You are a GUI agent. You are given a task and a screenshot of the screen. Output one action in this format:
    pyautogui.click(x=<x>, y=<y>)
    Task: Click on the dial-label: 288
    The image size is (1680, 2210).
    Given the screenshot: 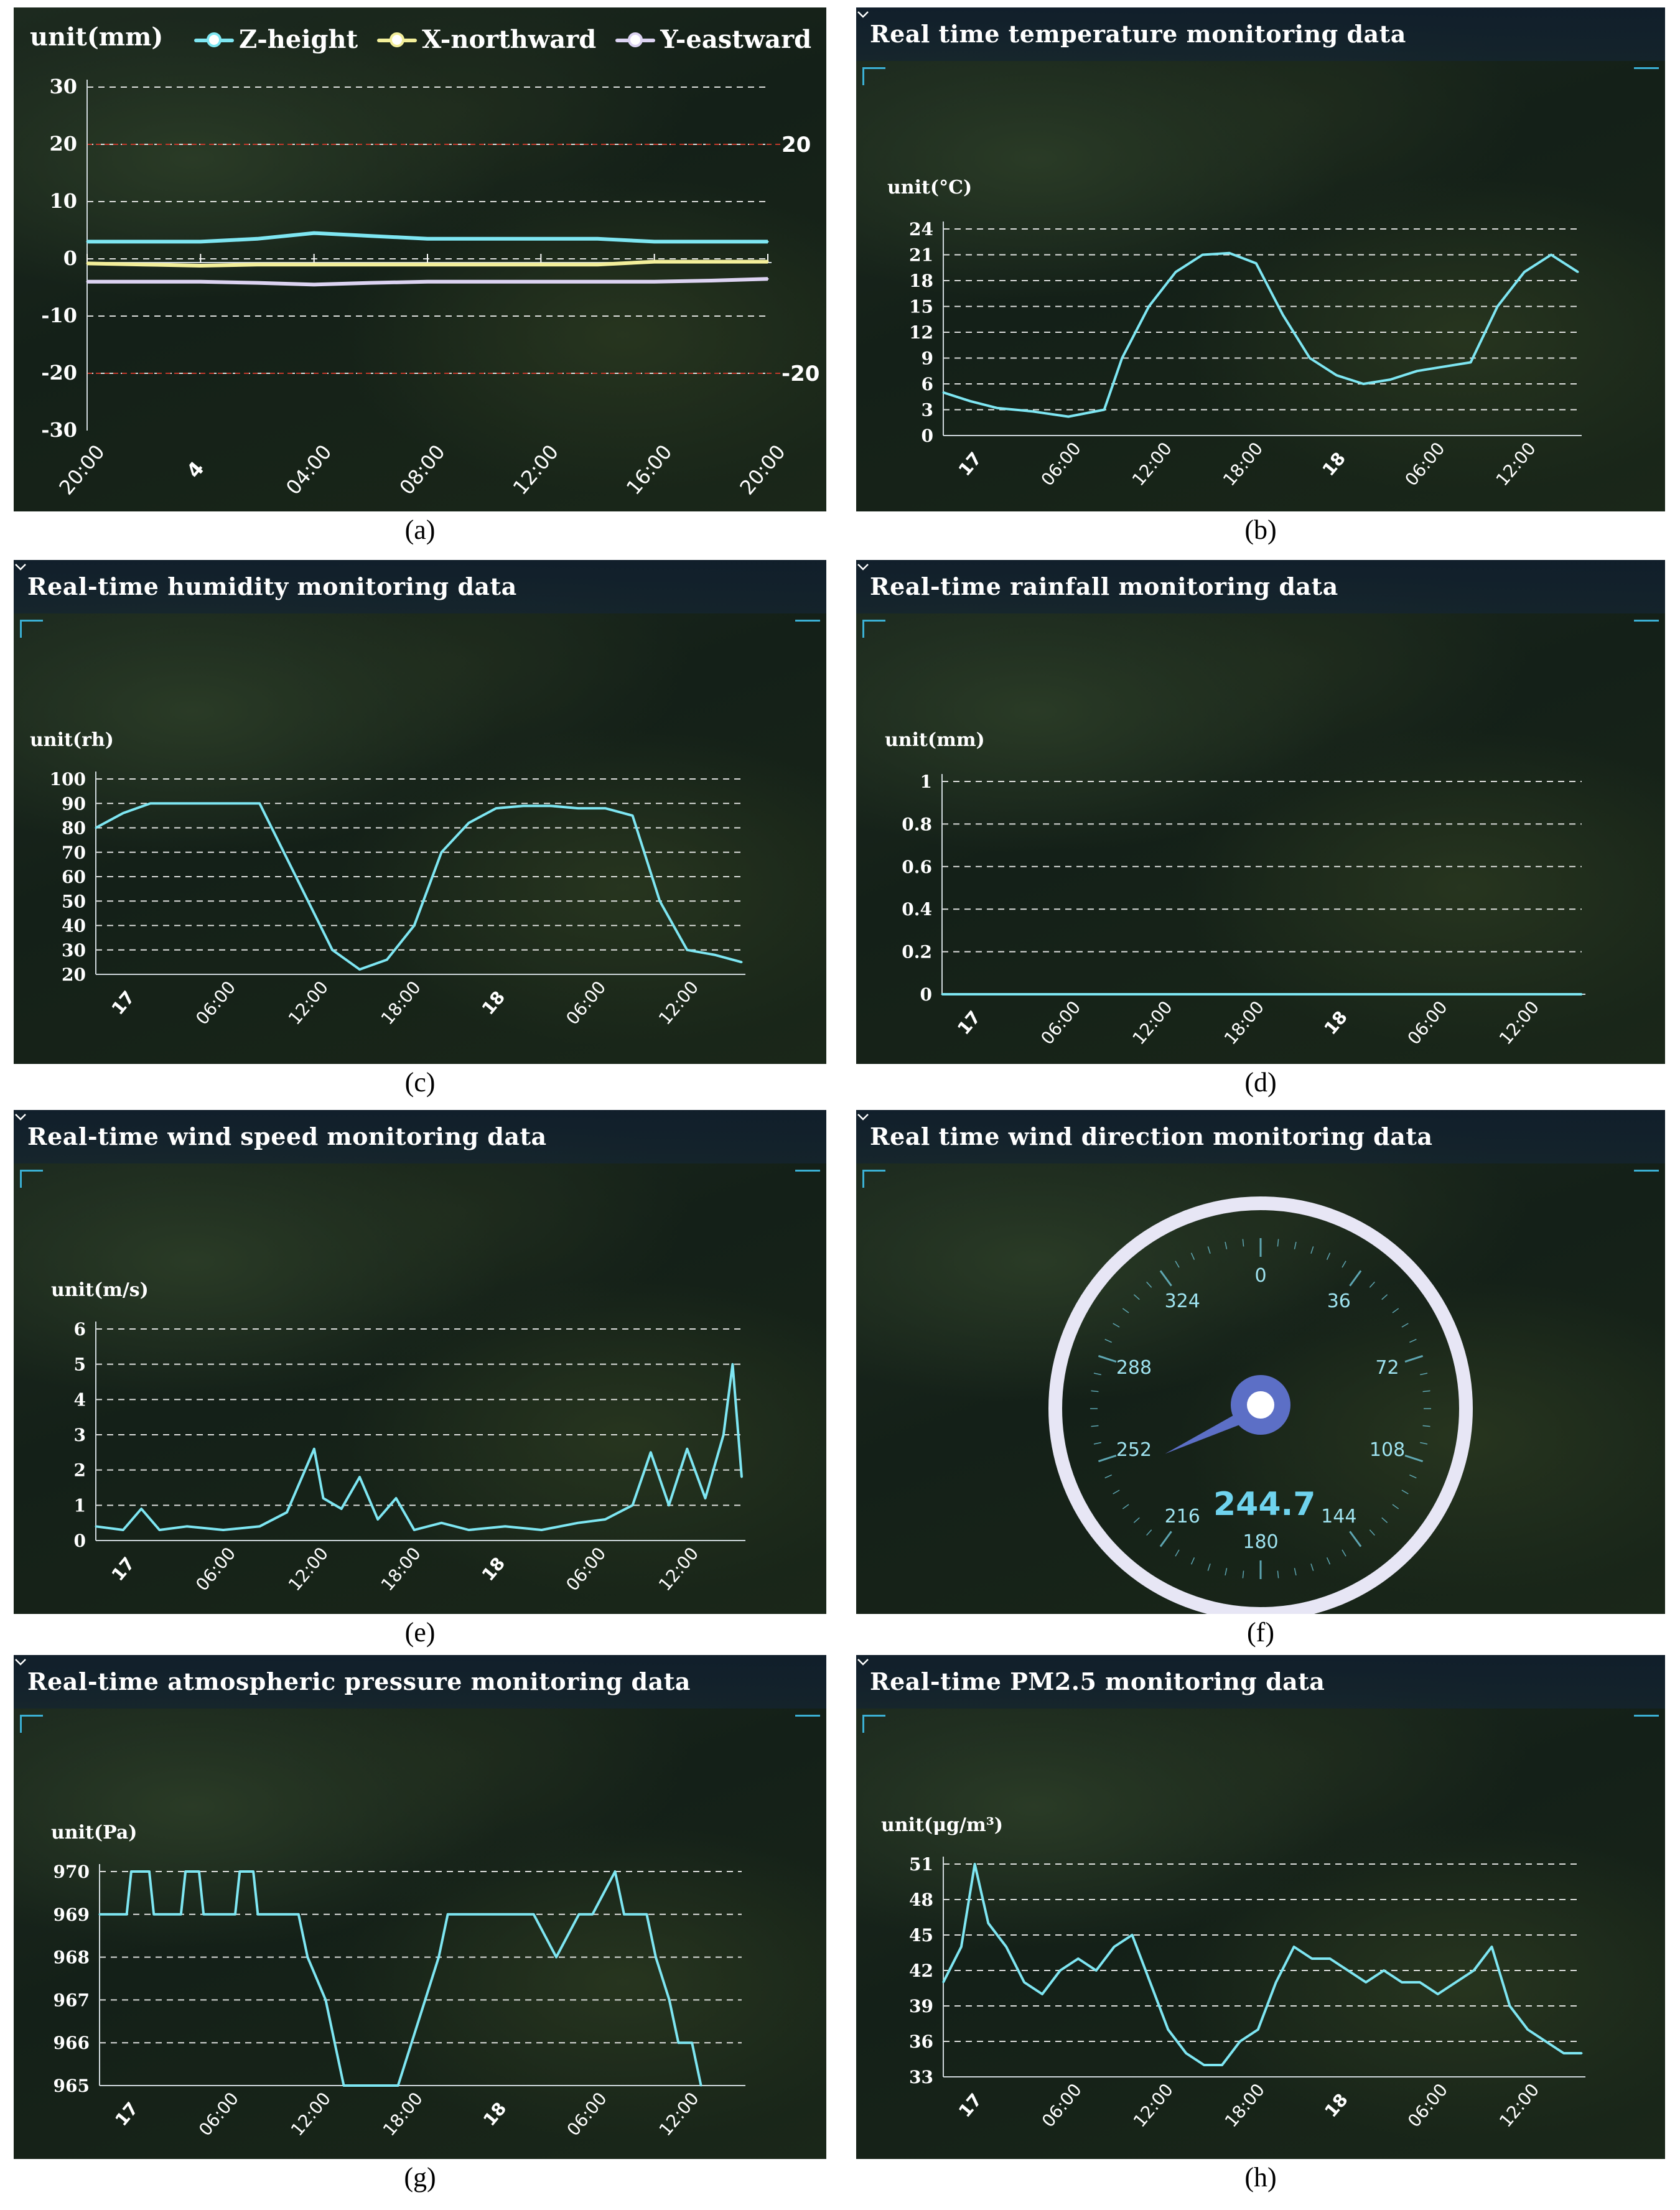 What is the action you would take?
    pyautogui.click(x=1134, y=1368)
    